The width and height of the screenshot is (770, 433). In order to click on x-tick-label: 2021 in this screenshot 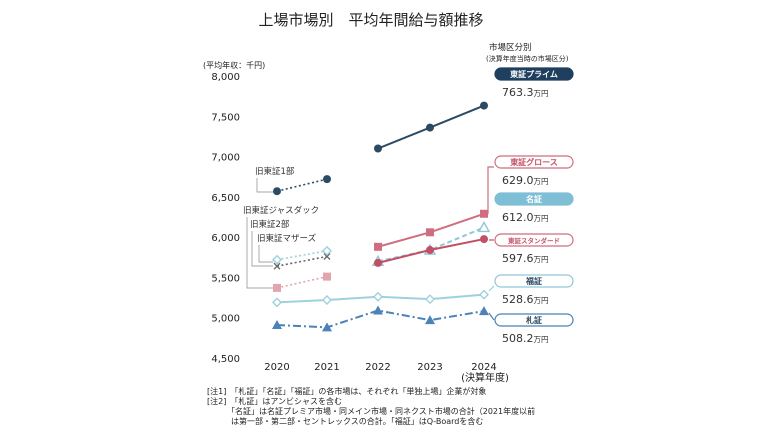, I will do `click(326, 367)`.